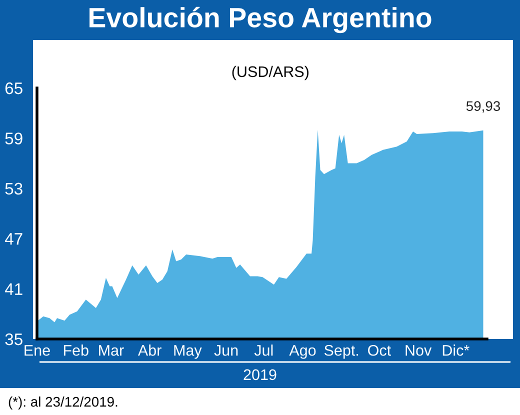 Image resolution: width=520 pixels, height=415 pixels. Describe the element at coordinates (270, 73) in the screenshot. I see `chart-subtitle: (USD/ARS)` at that location.